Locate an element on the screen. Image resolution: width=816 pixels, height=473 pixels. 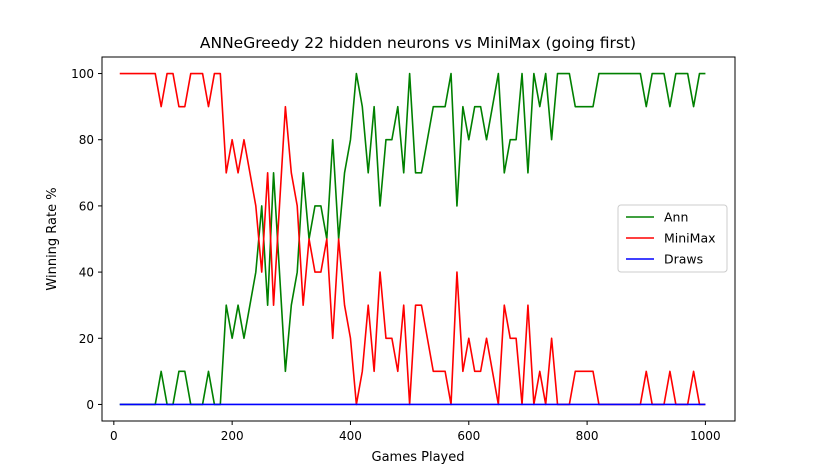
x-tick-label: 1000 is located at coordinates (705, 436).